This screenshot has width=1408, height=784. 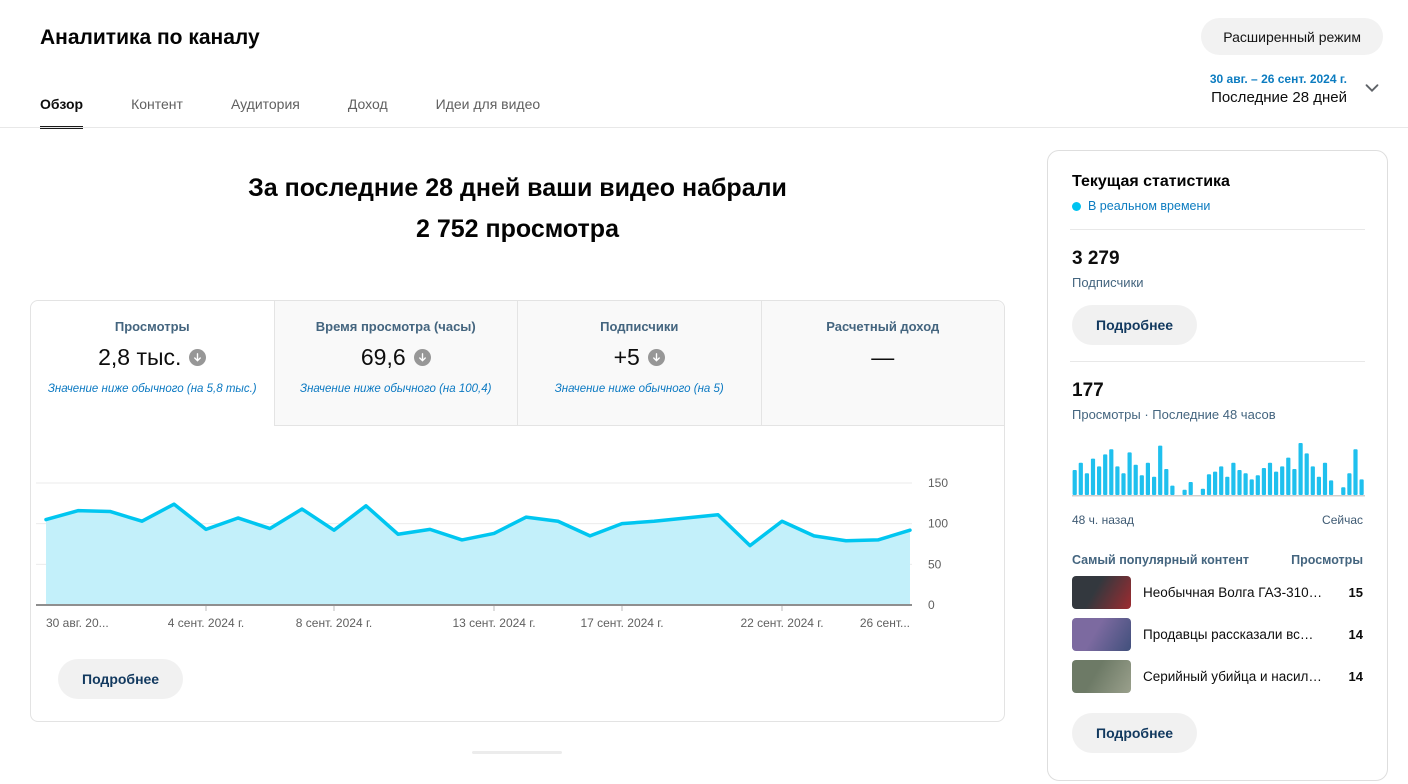 What do you see at coordinates (157, 104) in the screenshot?
I see `tab-content: Контент` at bounding box center [157, 104].